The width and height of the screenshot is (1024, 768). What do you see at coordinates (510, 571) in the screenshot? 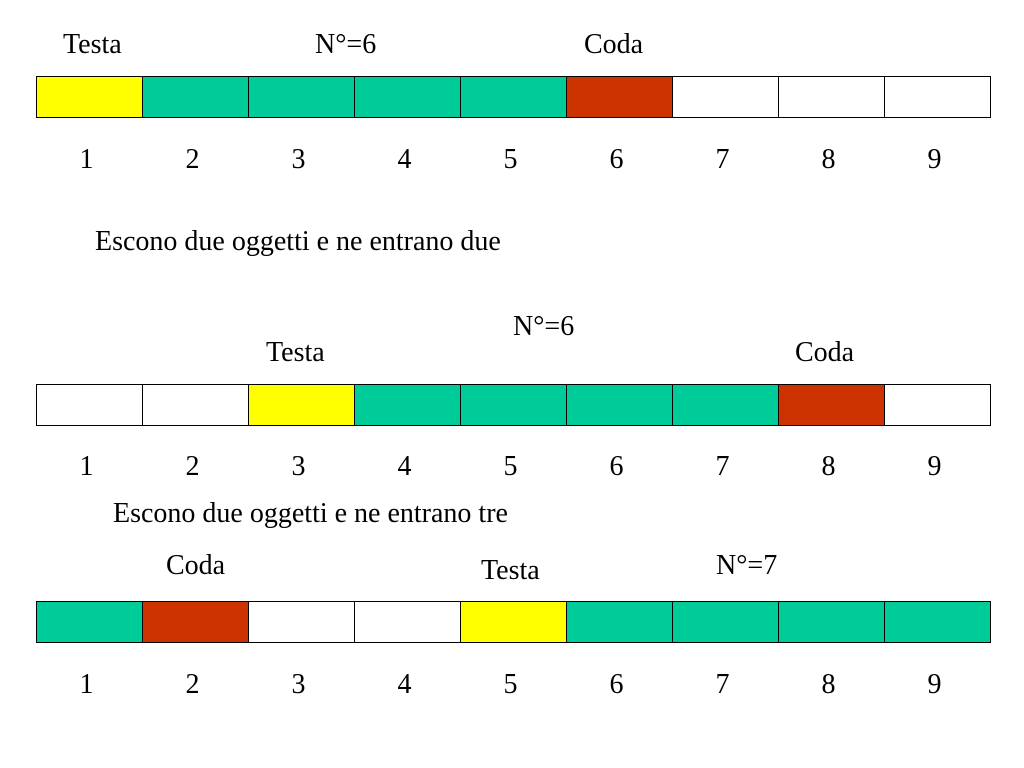
I see `testa-label-3: Testa` at bounding box center [510, 571].